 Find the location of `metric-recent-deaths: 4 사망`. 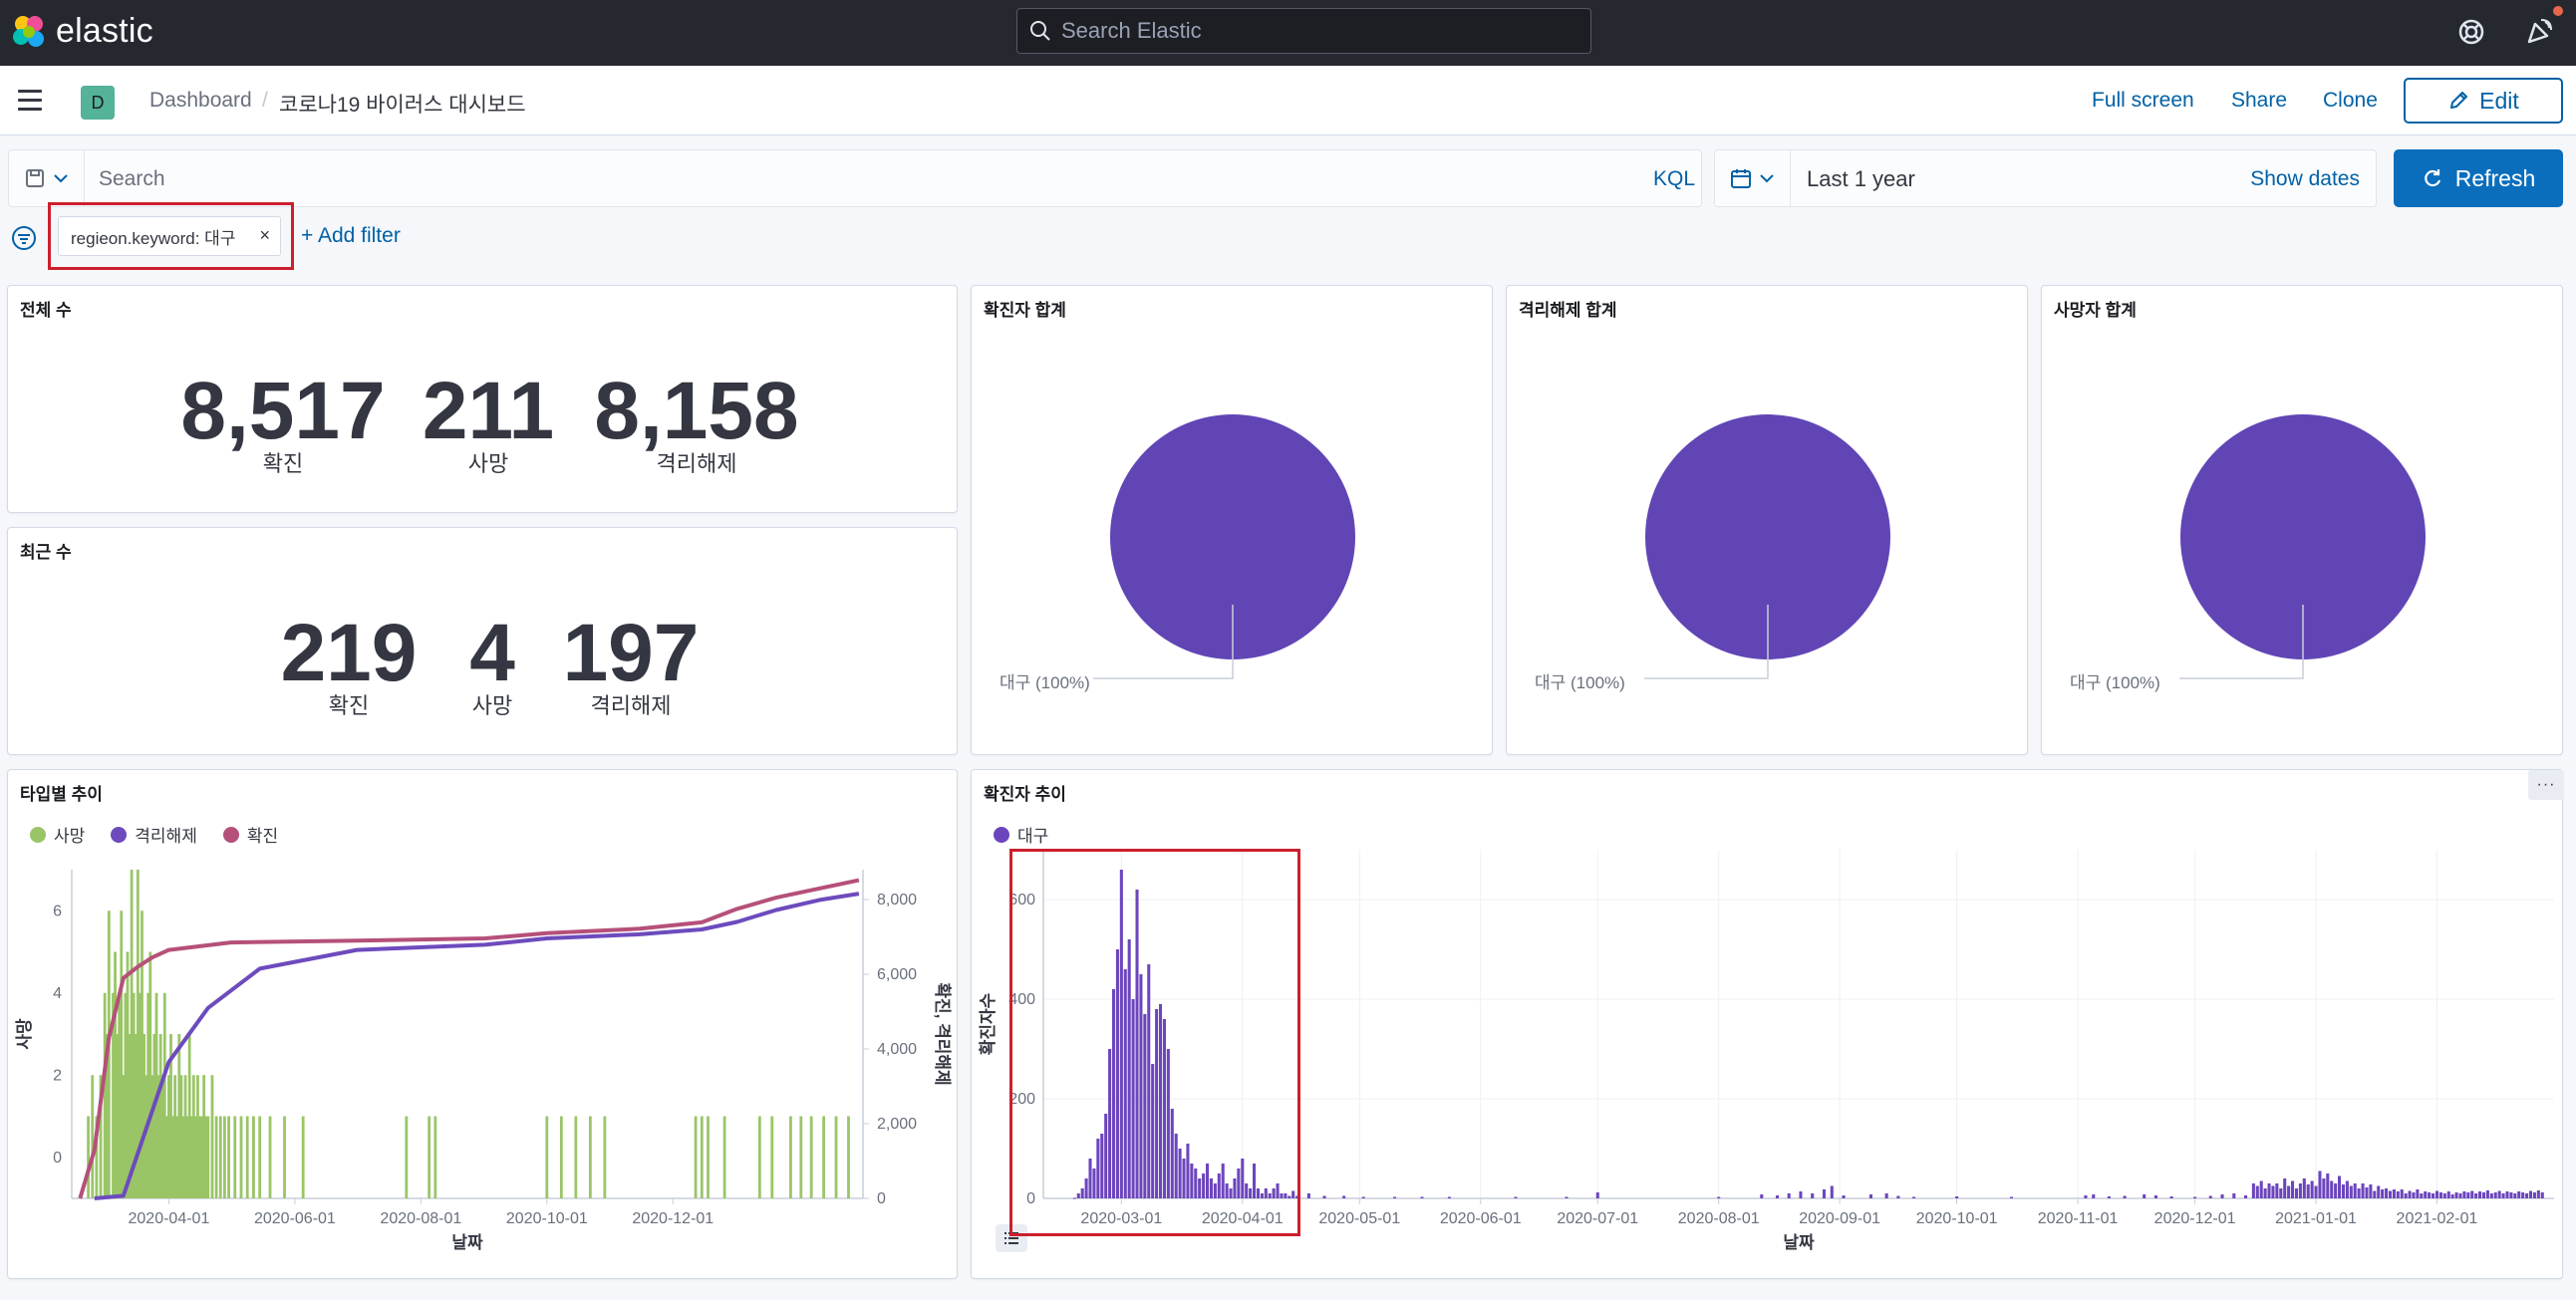

metric-recent-deaths: 4 사망 is located at coordinates (492, 666).